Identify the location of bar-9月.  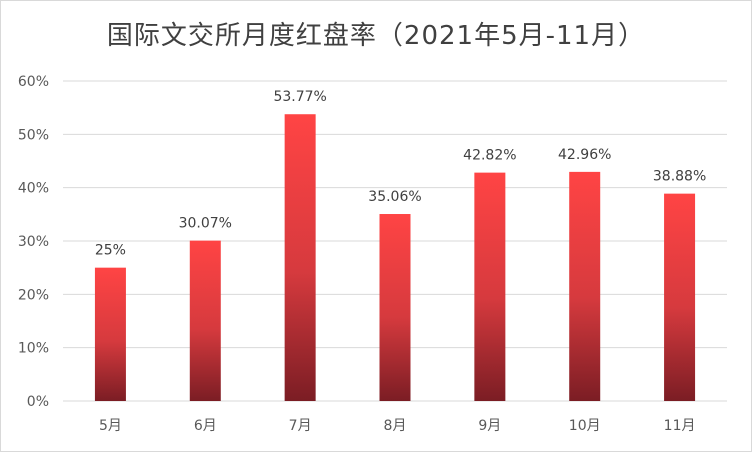
(490, 286).